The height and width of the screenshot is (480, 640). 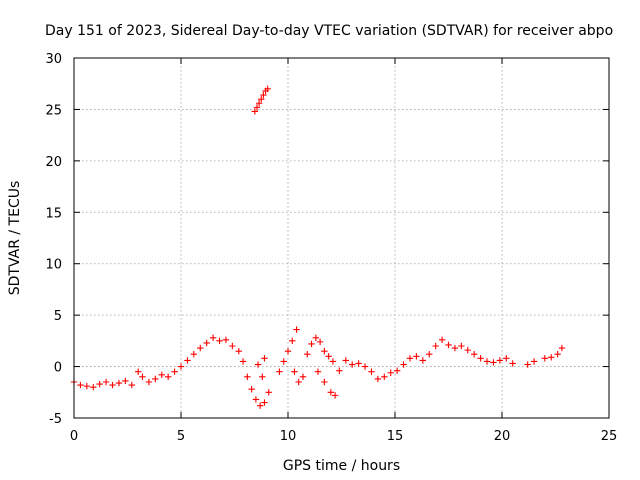 What do you see at coordinates (341, 466) in the screenshot?
I see `x-axis-label: GPS time / hours` at bounding box center [341, 466].